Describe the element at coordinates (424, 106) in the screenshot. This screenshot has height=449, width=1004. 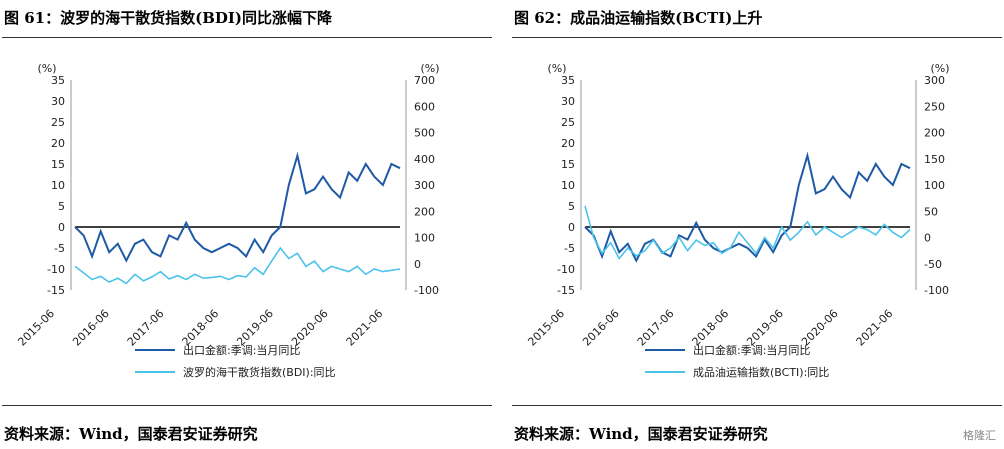
I see `right-tick-label: 600` at that location.